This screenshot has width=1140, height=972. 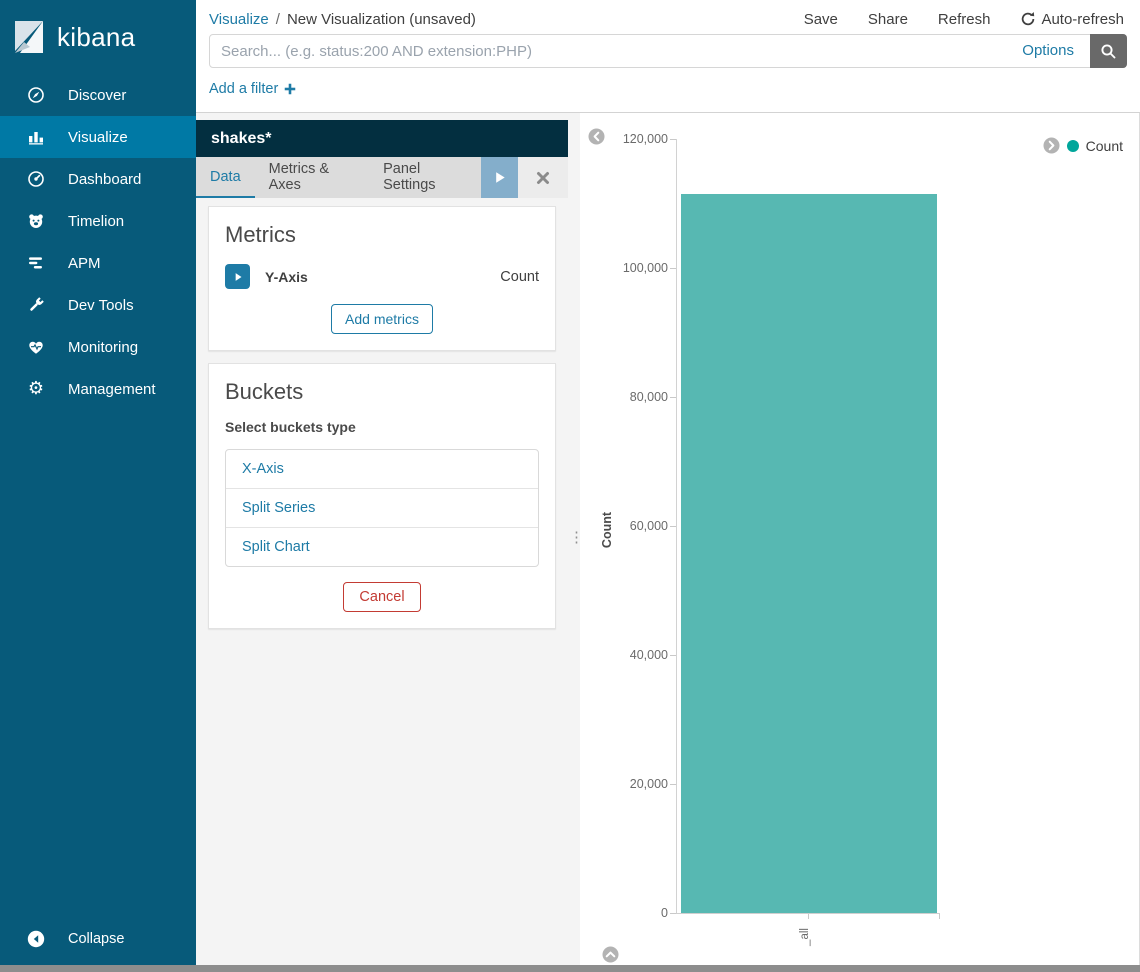 I want to click on horizontal-scrollbar, so click(x=570, y=968).